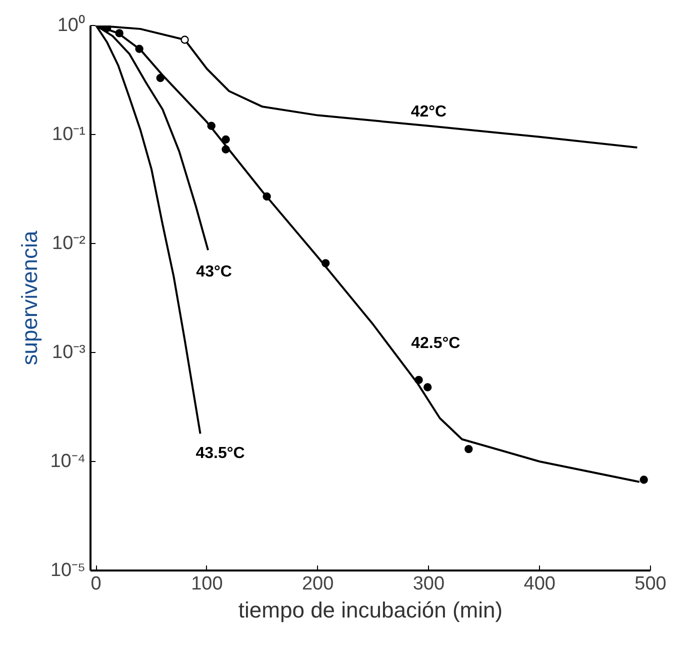 This screenshot has height=647, width=683. Describe the element at coordinates (96, 584) in the screenshot. I see `x-tick-label: 0` at that location.